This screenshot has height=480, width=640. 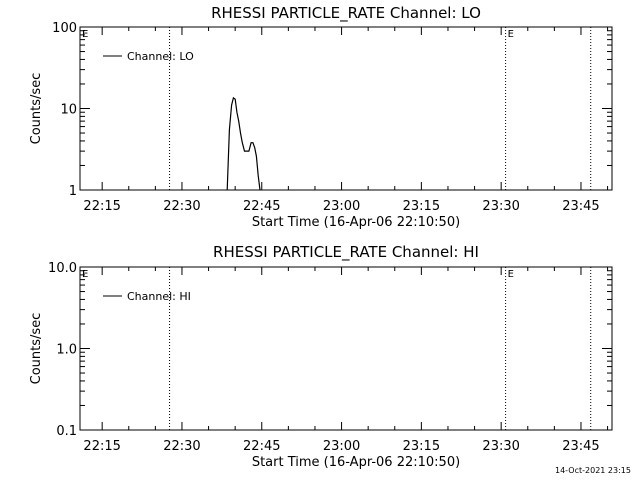 What do you see at coordinates (346, 252) in the screenshot?
I see `chart-title: RHESSI PARTICLE_RATE Channel: HI` at bounding box center [346, 252].